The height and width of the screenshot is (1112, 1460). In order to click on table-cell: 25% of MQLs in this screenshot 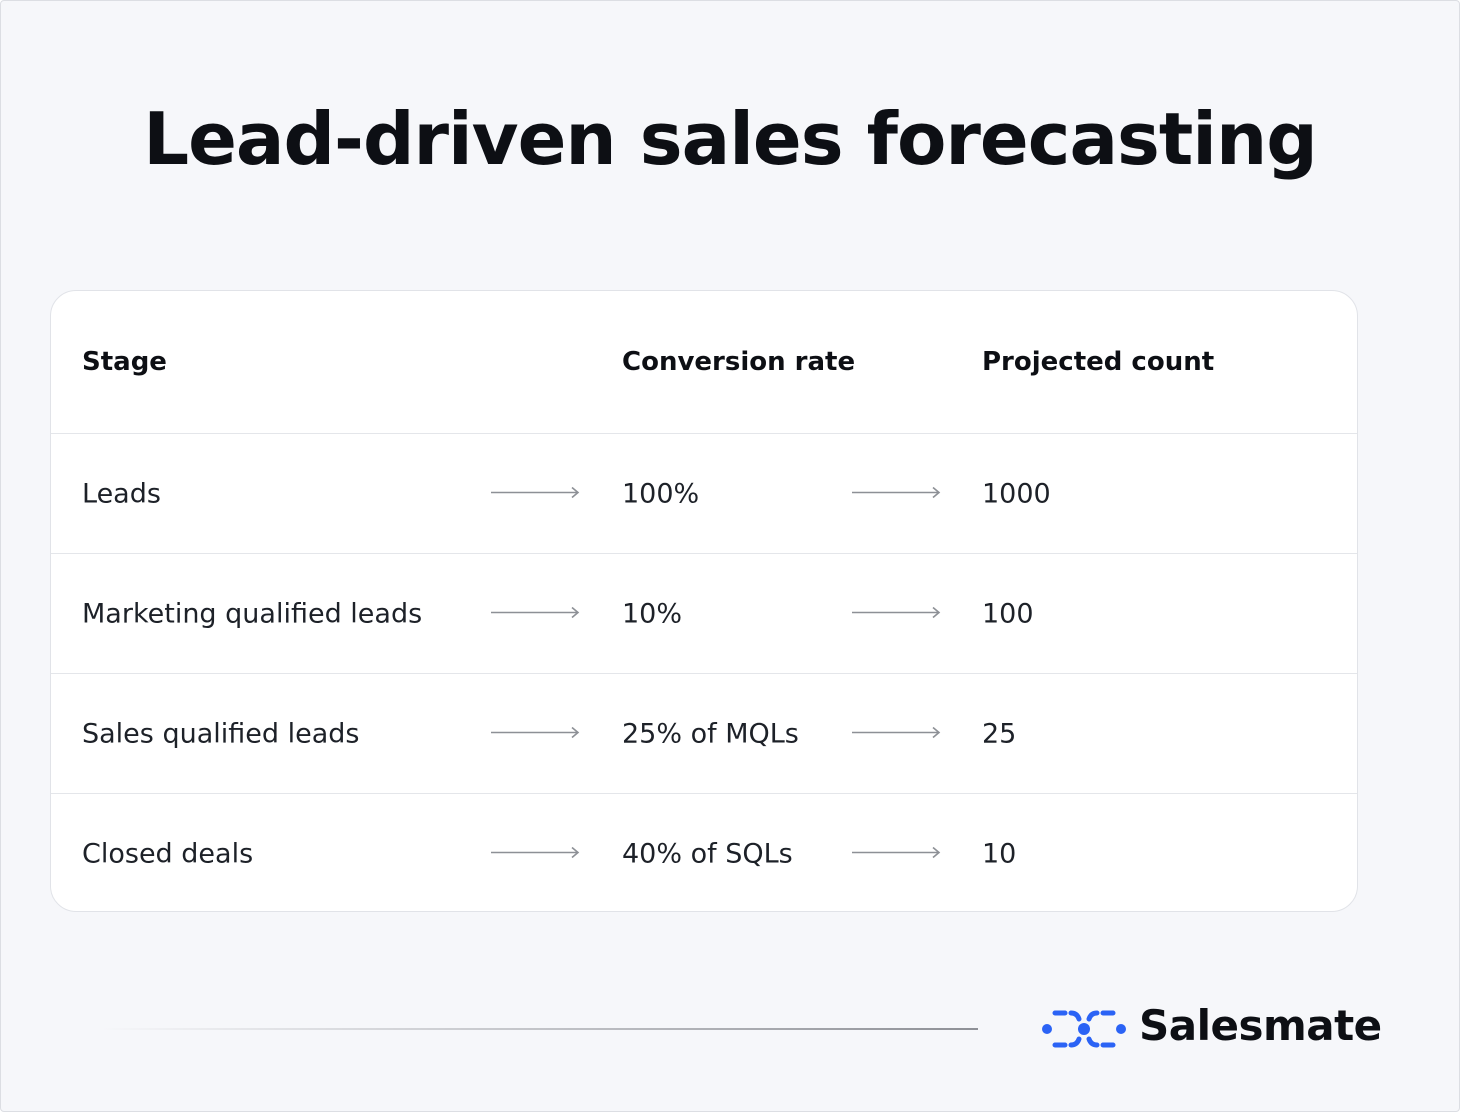, I will do `click(710, 733)`.